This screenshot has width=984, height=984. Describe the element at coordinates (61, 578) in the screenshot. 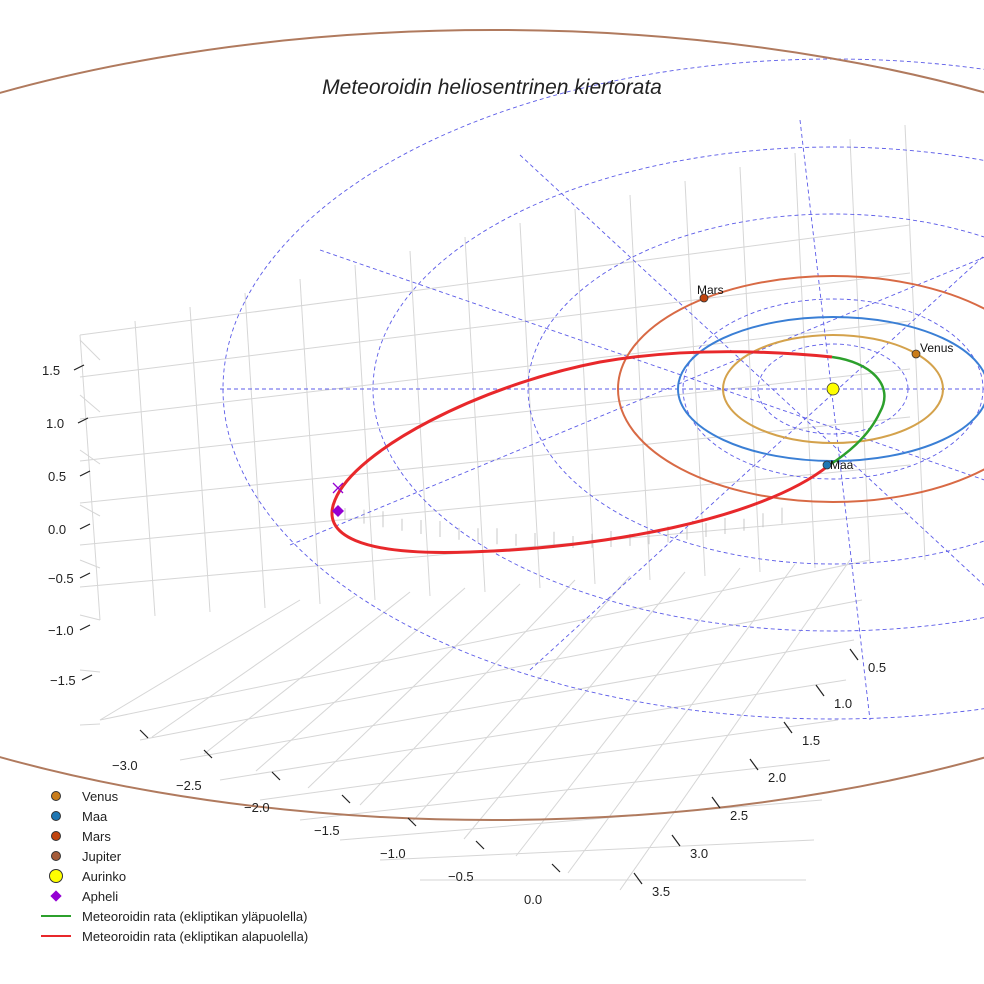

I see `z-tick-label: −0.5` at that location.